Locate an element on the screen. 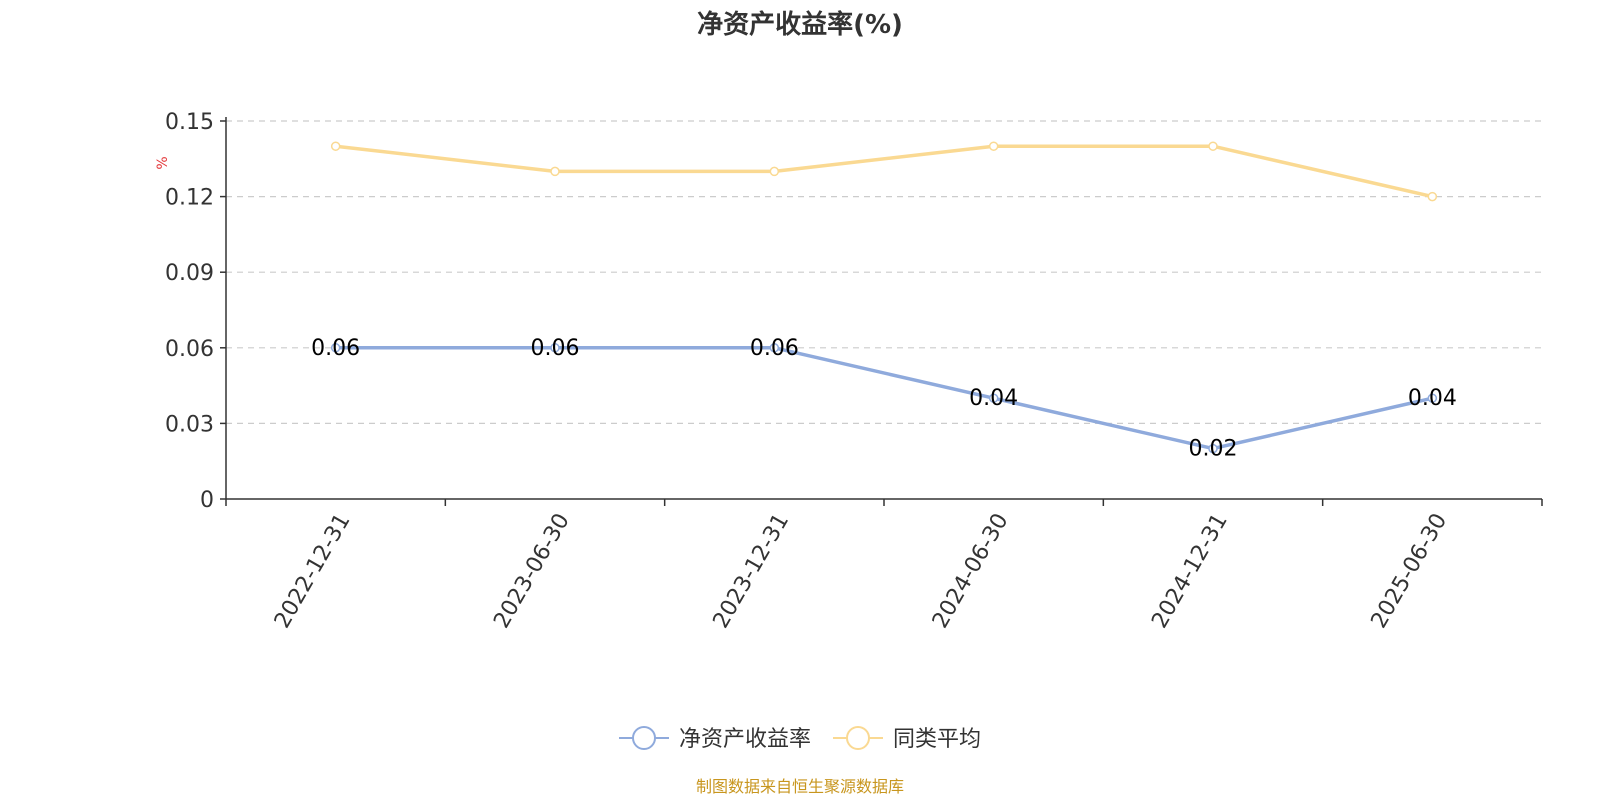 Image resolution: width=1600 pixels, height=800 pixels. y-tick-label: 0 is located at coordinates (207, 500).